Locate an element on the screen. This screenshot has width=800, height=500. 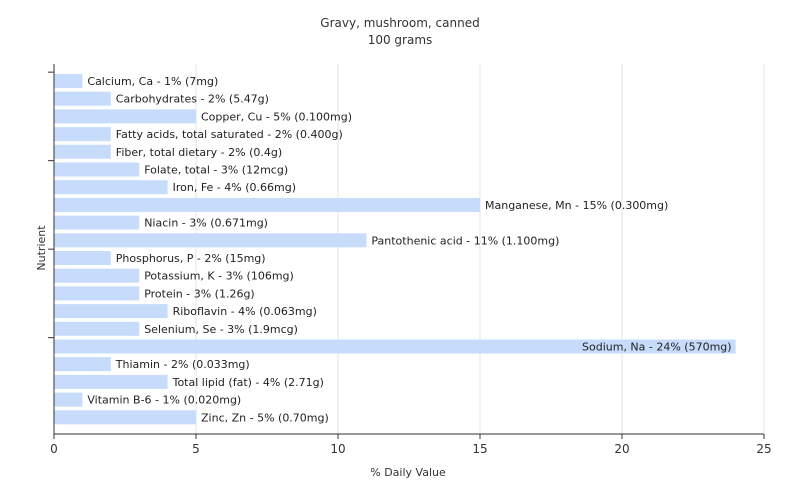
bar-label: Manganese, Mn - 15% (0.300mg) is located at coordinates (576, 205).